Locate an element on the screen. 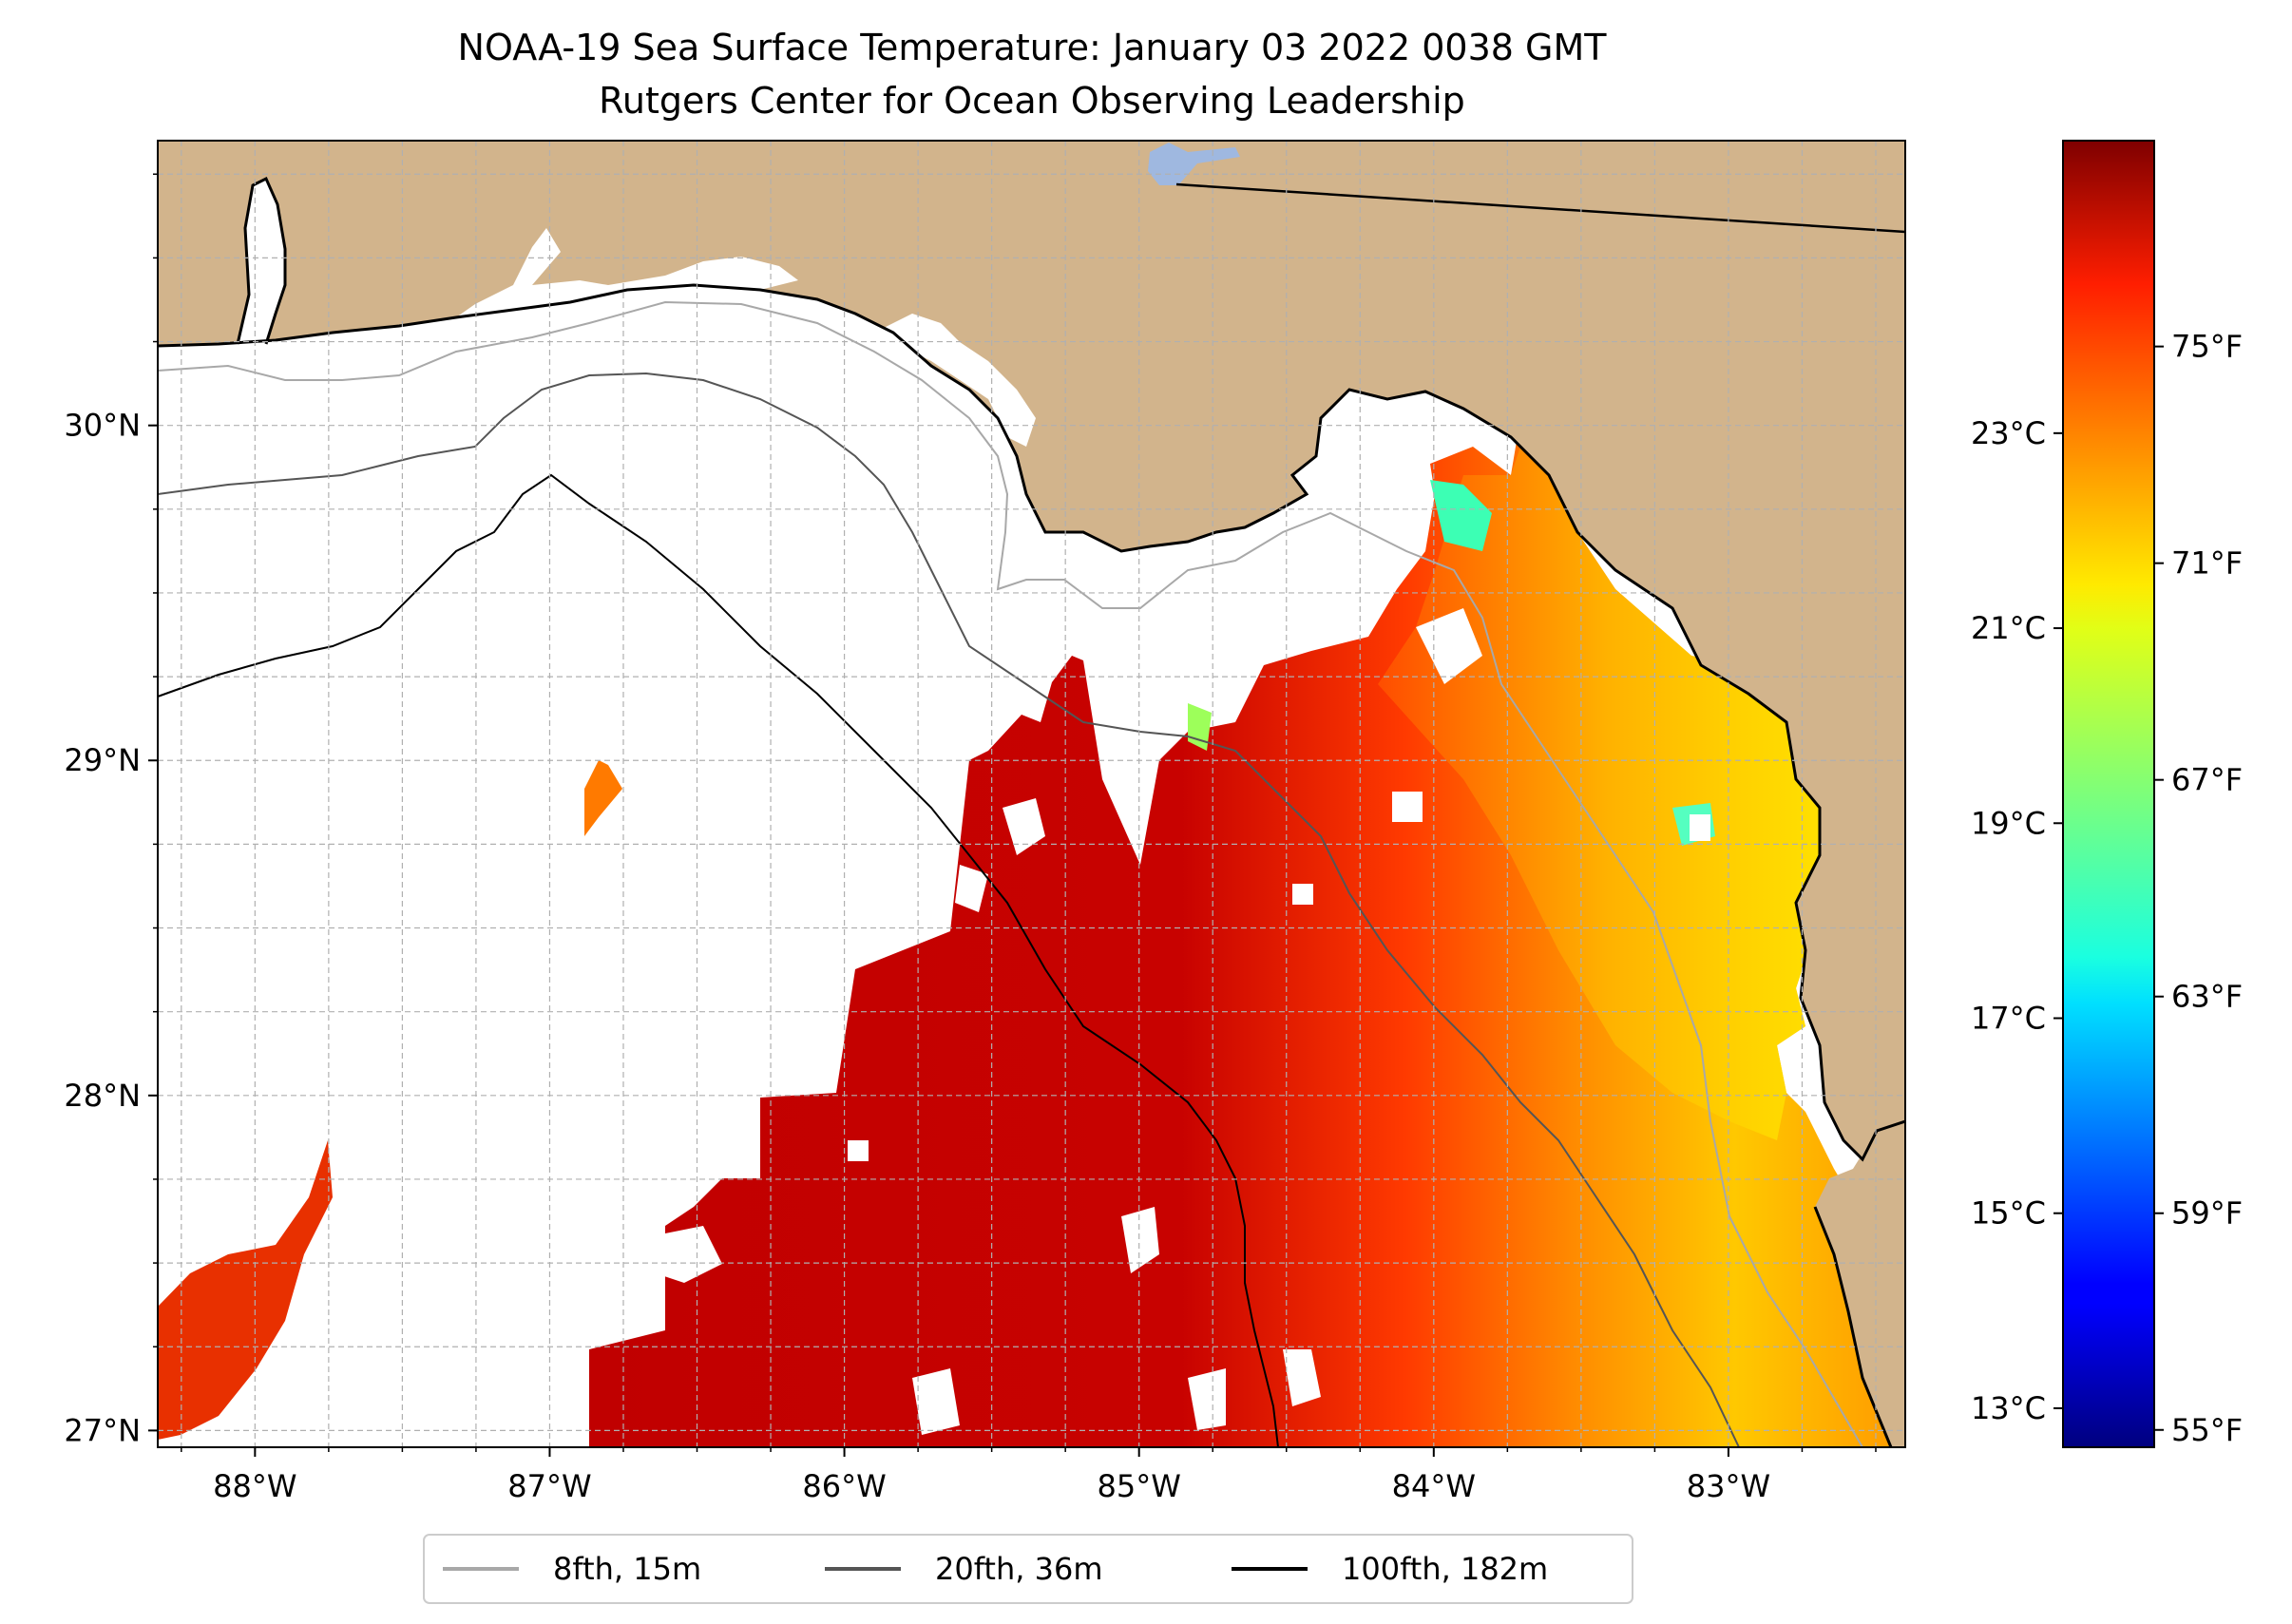  sst-patch-west-b is located at coordinates (603, 798).